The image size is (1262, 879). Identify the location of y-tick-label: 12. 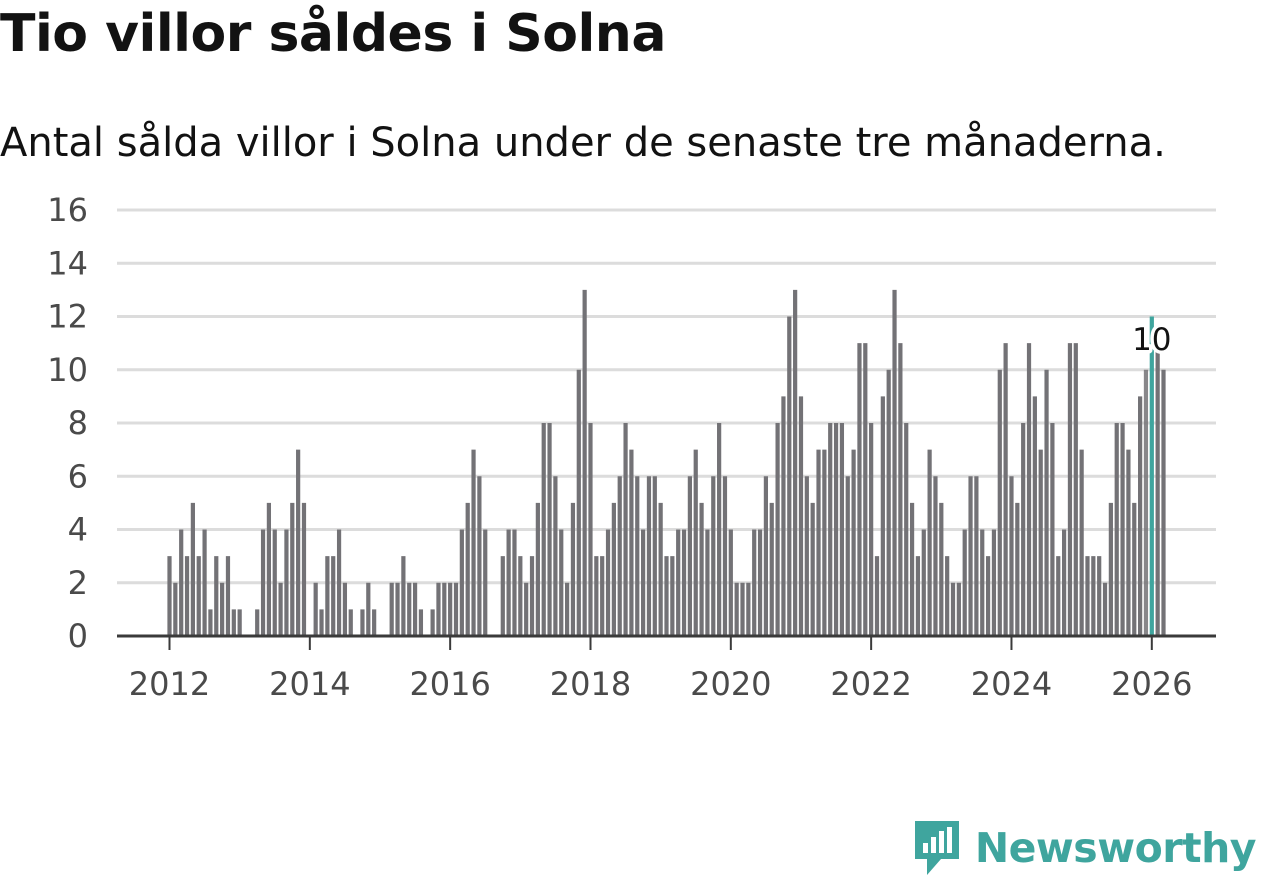
(67, 317).